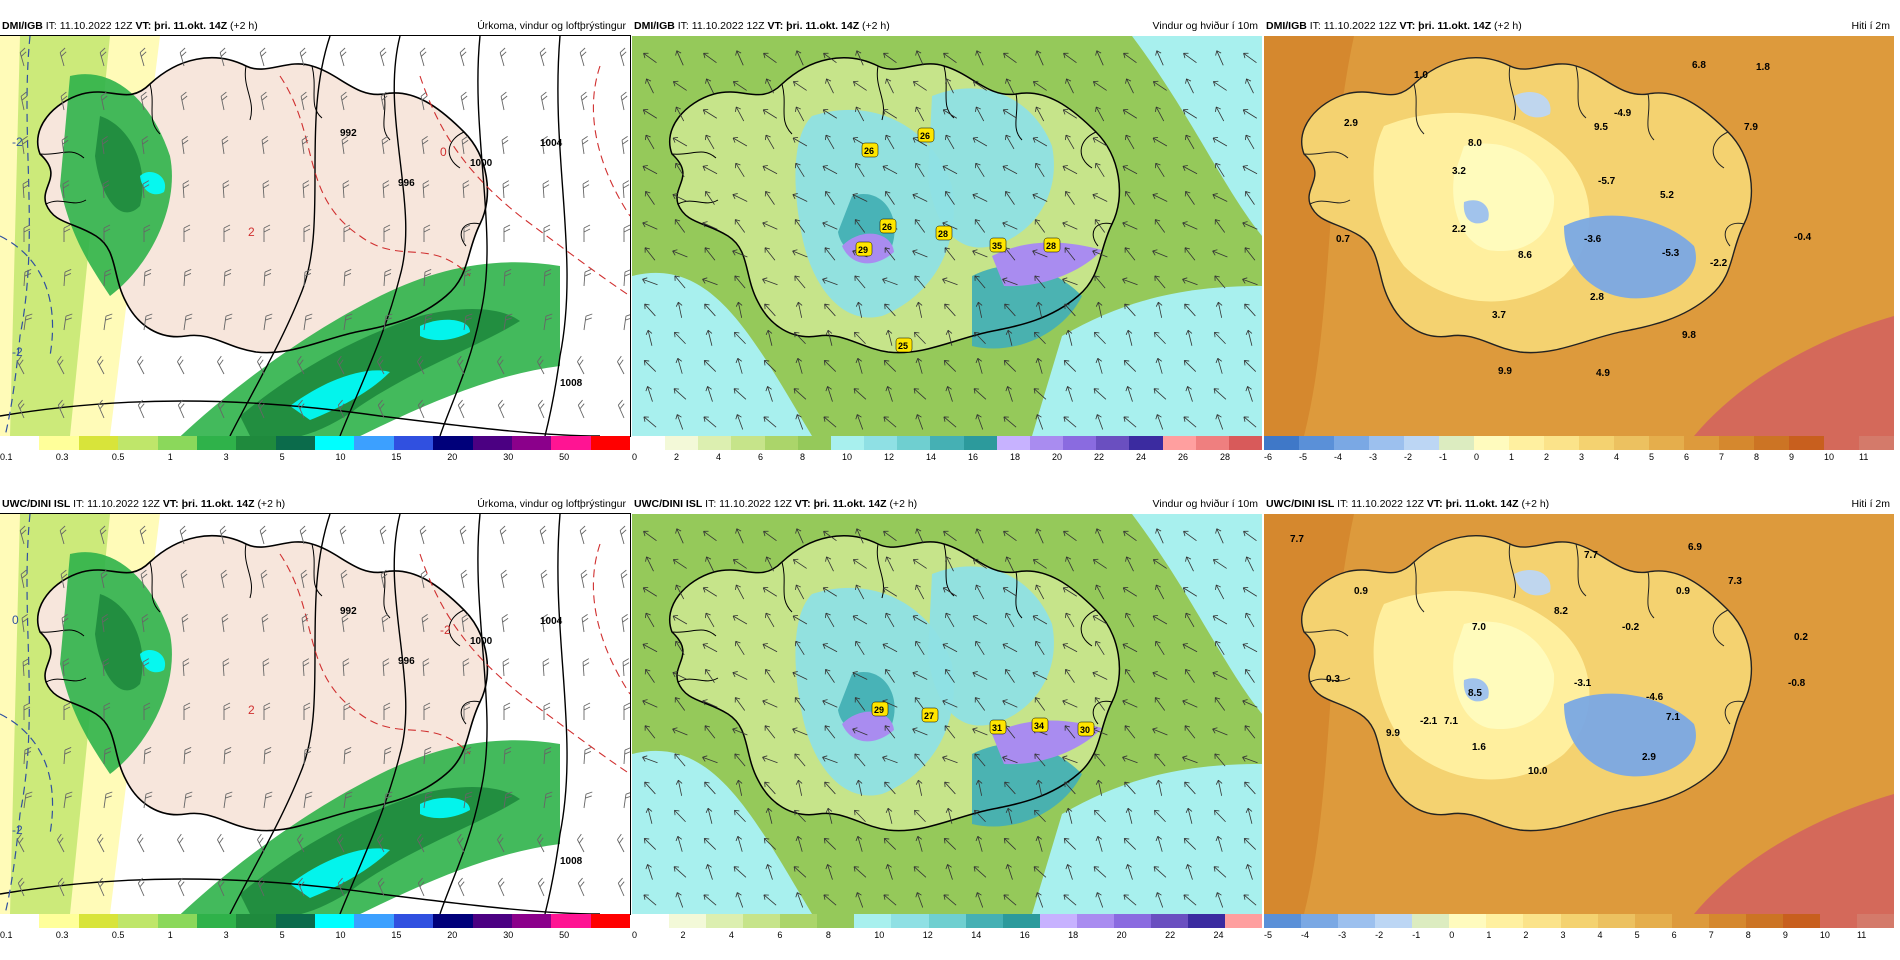 The width and height of the screenshot is (1900, 960). Describe the element at coordinates (36, 504) in the screenshot. I see `model-name: UWC/DINI ISL` at that location.